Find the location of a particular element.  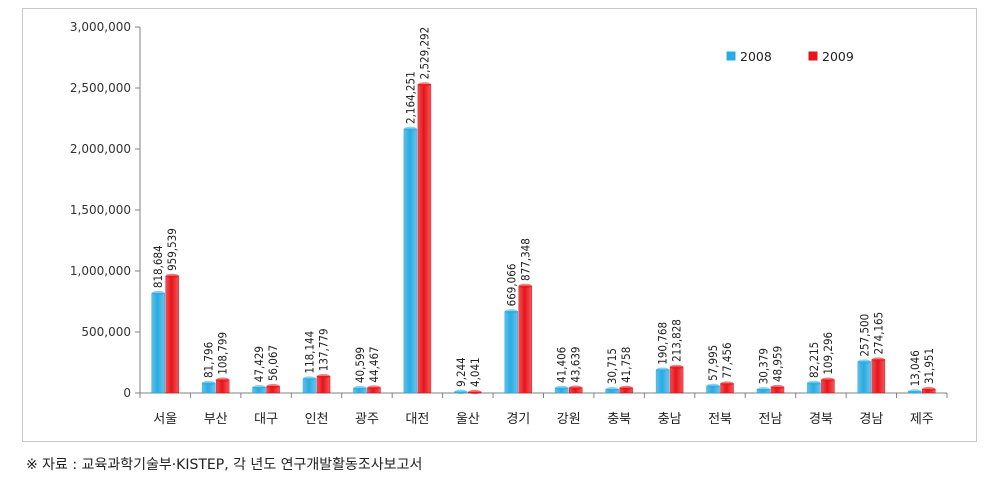

bar-2008-대전 is located at coordinates (410, 261).